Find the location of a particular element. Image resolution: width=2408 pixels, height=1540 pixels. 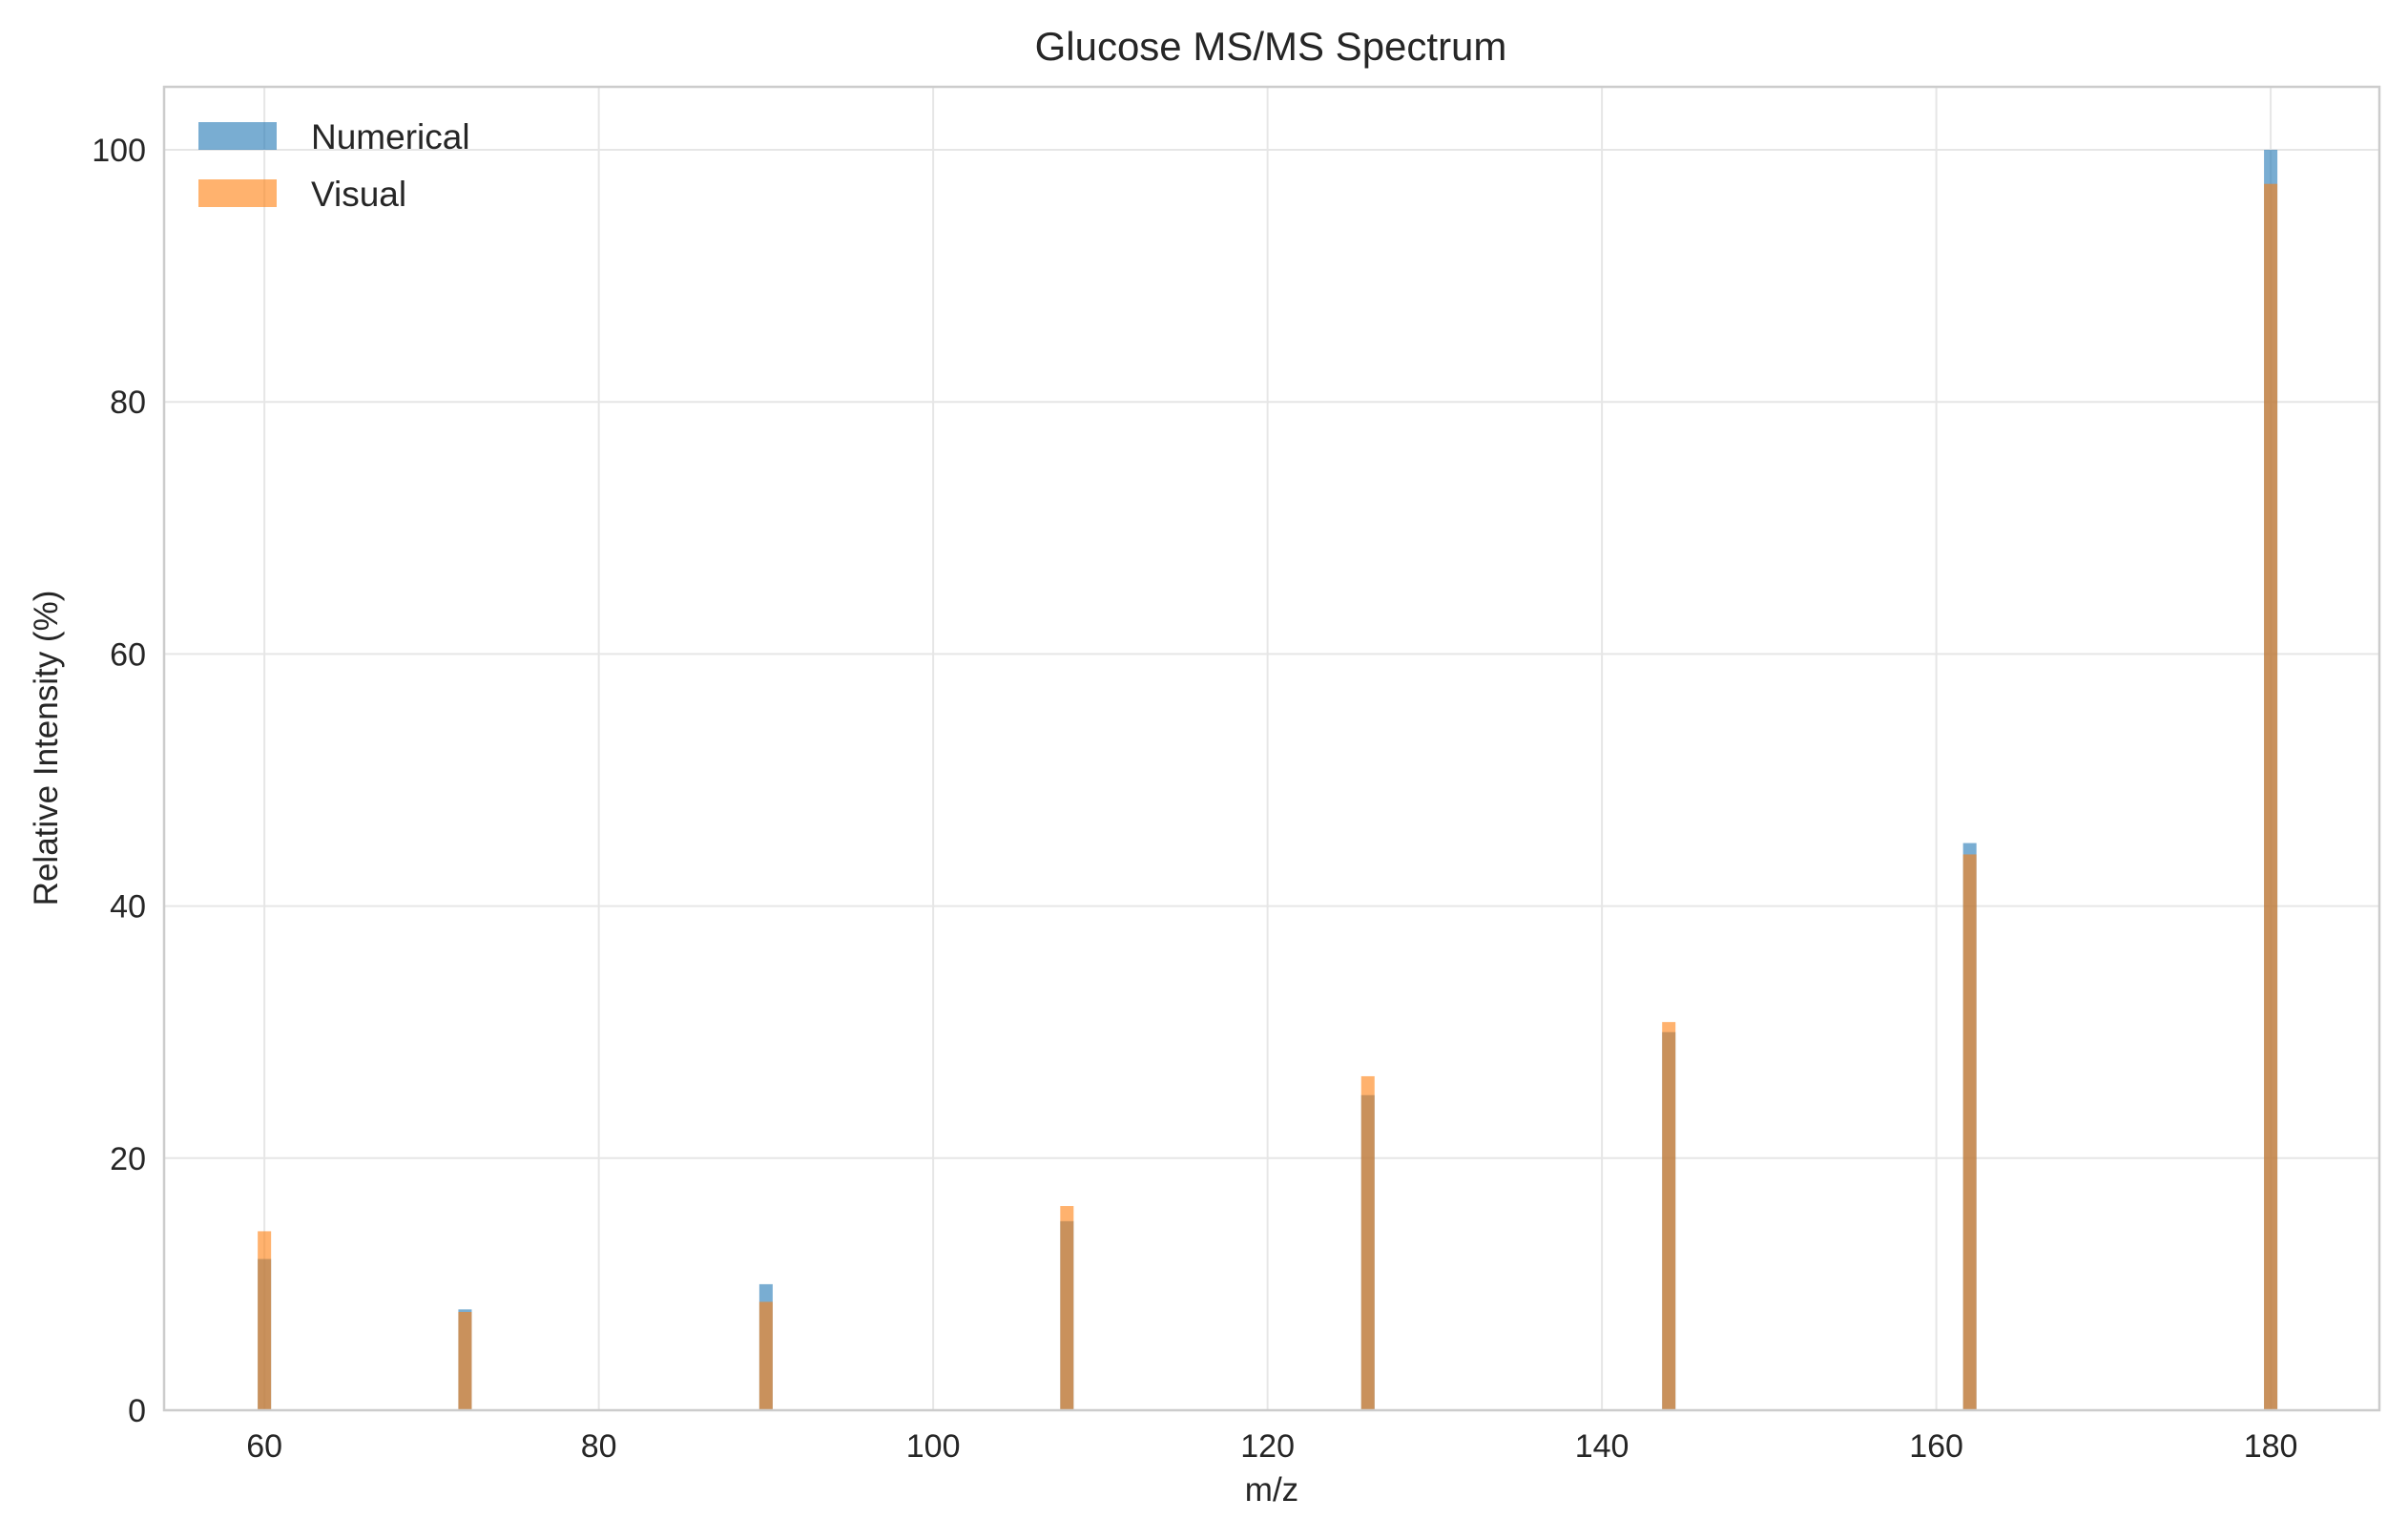

x-tick-label-80: 80 is located at coordinates (599, 1447).